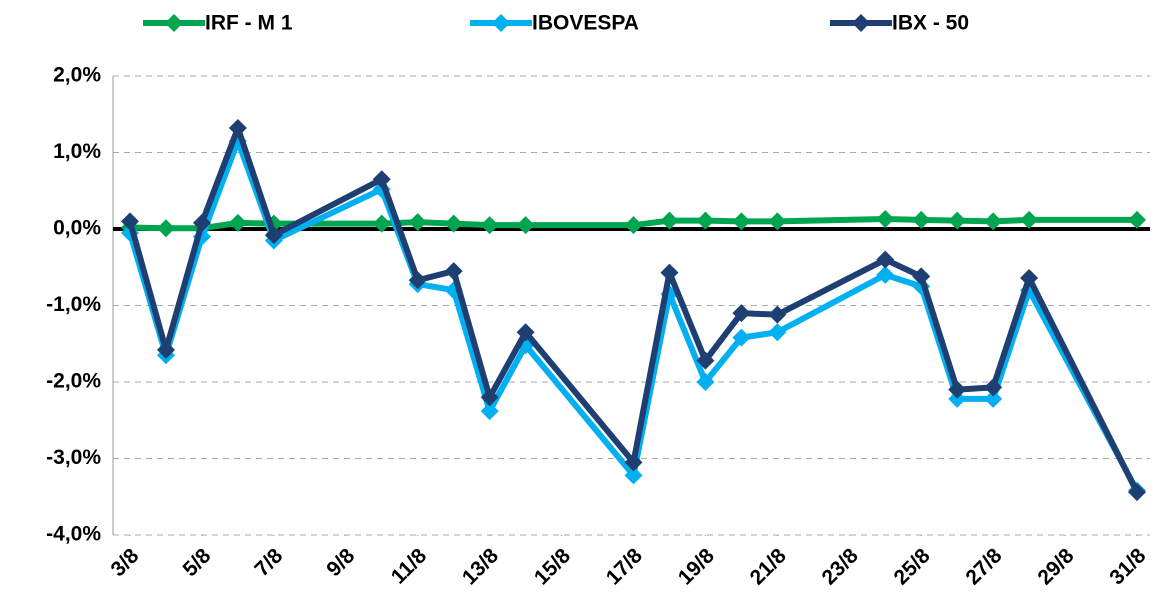 The image size is (1152, 599). I want to click on y-tick-label: -2,0%, so click(73, 381).